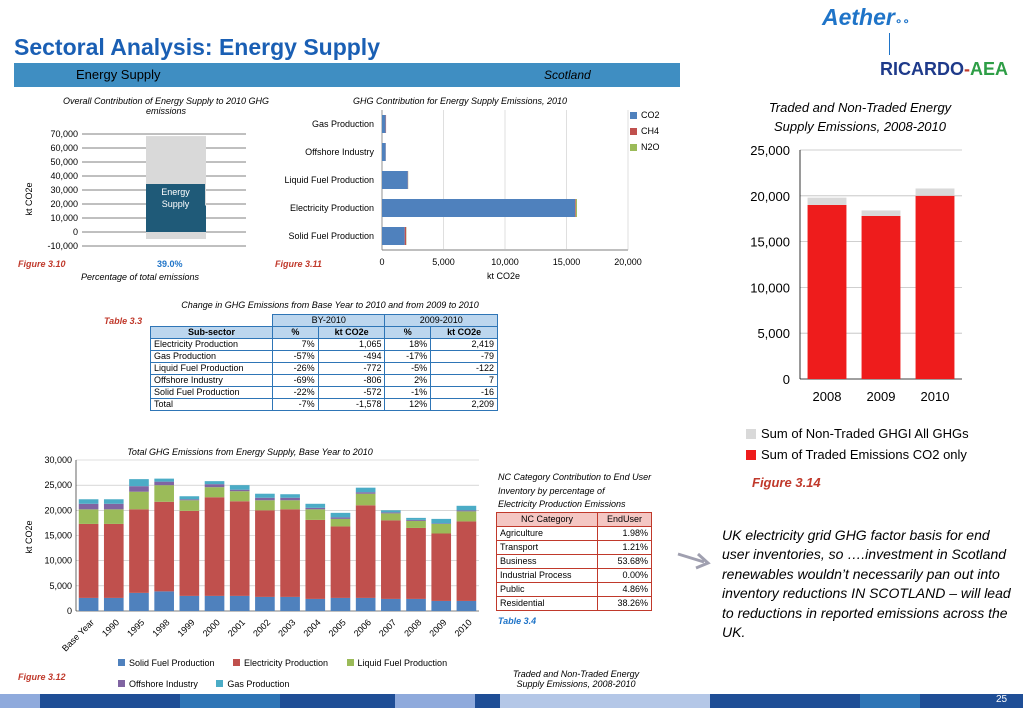 This screenshot has height=708, width=1023. What do you see at coordinates (339, 152) in the screenshot?
I see `fig311-category-label: Offshore Industry` at bounding box center [339, 152].